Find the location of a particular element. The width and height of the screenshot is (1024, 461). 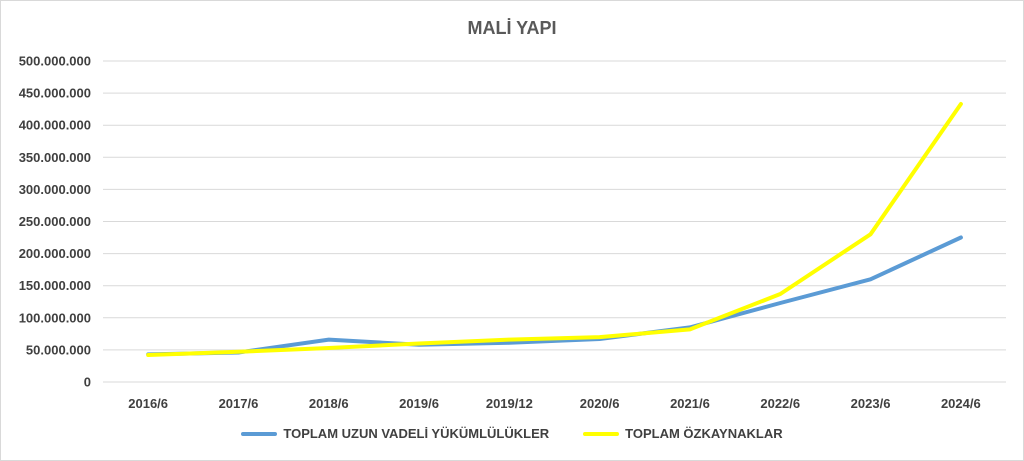

x-tick-label: 2016/6 is located at coordinates (148, 403).